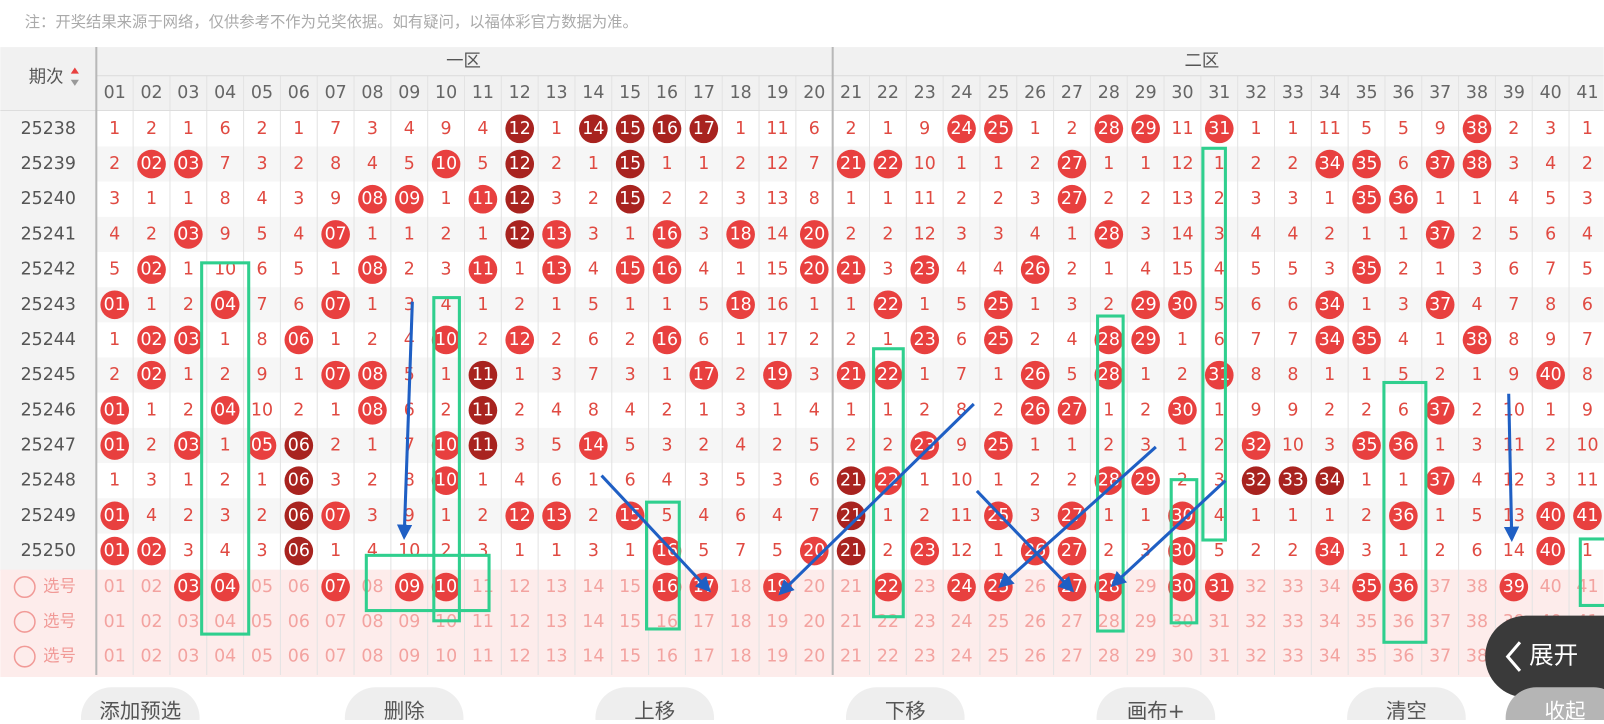 The height and width of the screenshot is (724, 1604). I want to click on select-number: 36, so click(1403, 587).